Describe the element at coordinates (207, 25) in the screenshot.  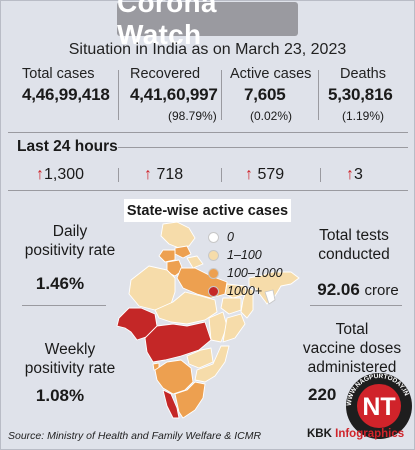
I see `page-title: Corona Watch` at that location.